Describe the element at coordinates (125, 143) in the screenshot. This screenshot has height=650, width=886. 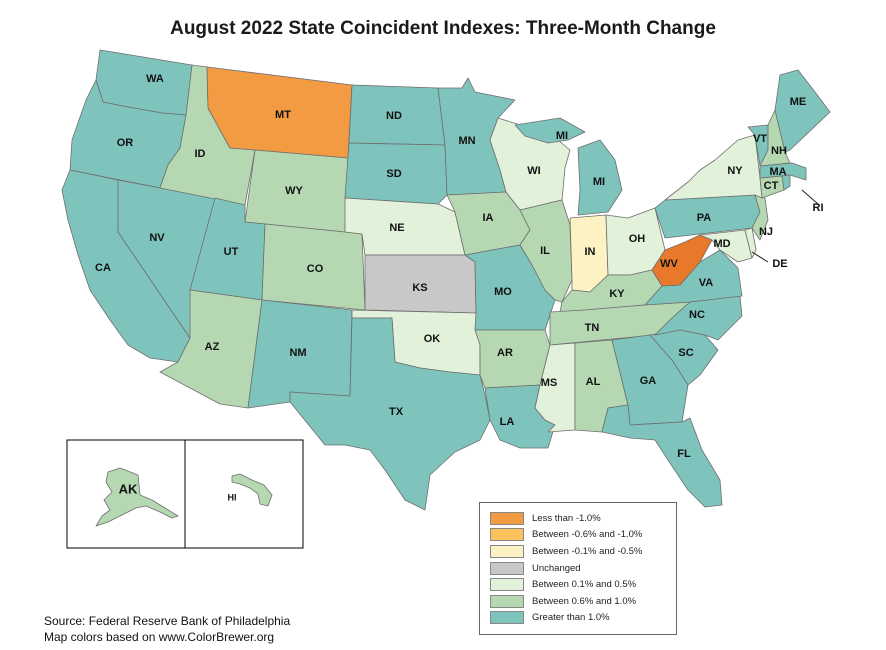
I see `label-or: OR` at that location.